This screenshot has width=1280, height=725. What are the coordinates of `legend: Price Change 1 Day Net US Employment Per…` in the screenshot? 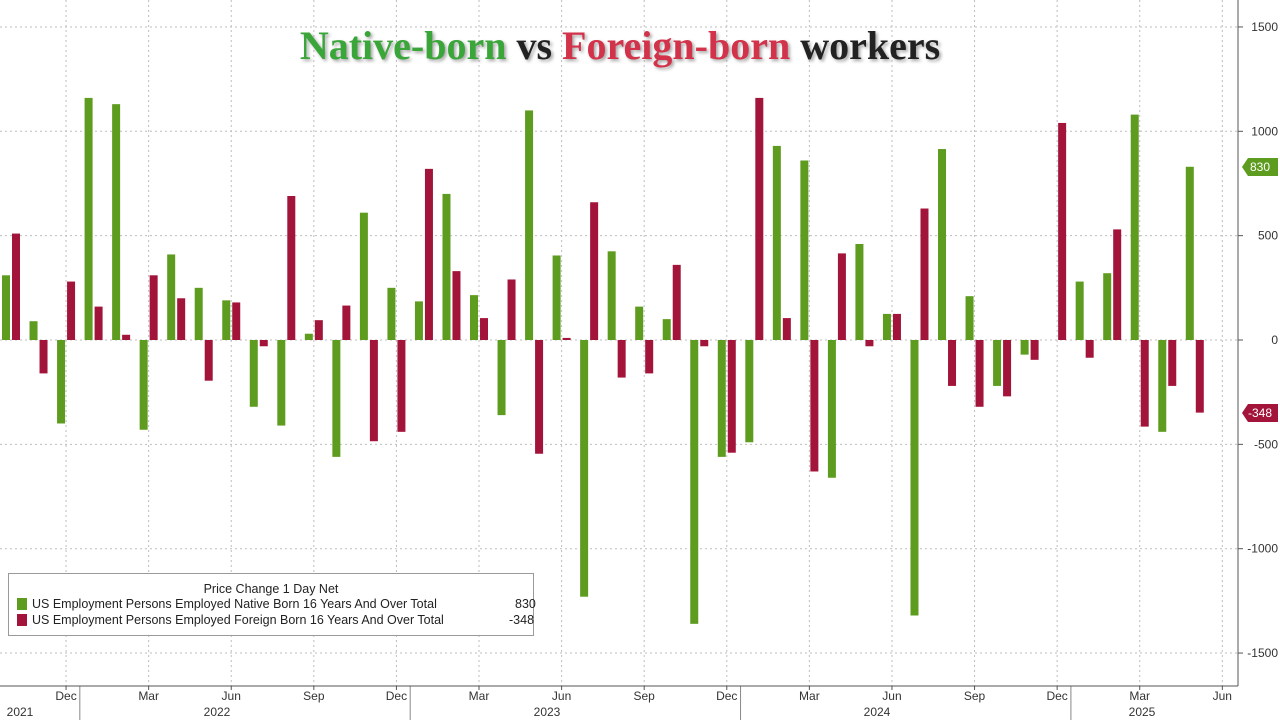 It's located at (272, 604).